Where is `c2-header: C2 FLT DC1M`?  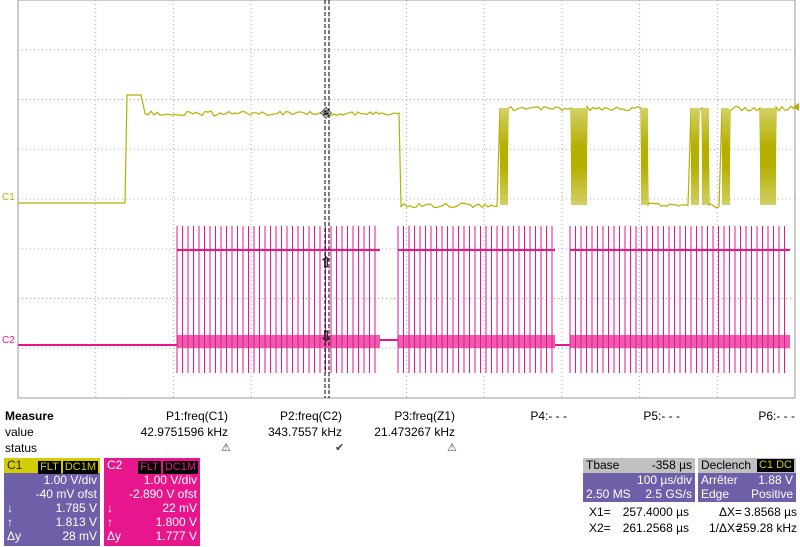
c2-header: C2 FLT DC1M is located at coordinates (152, 465).